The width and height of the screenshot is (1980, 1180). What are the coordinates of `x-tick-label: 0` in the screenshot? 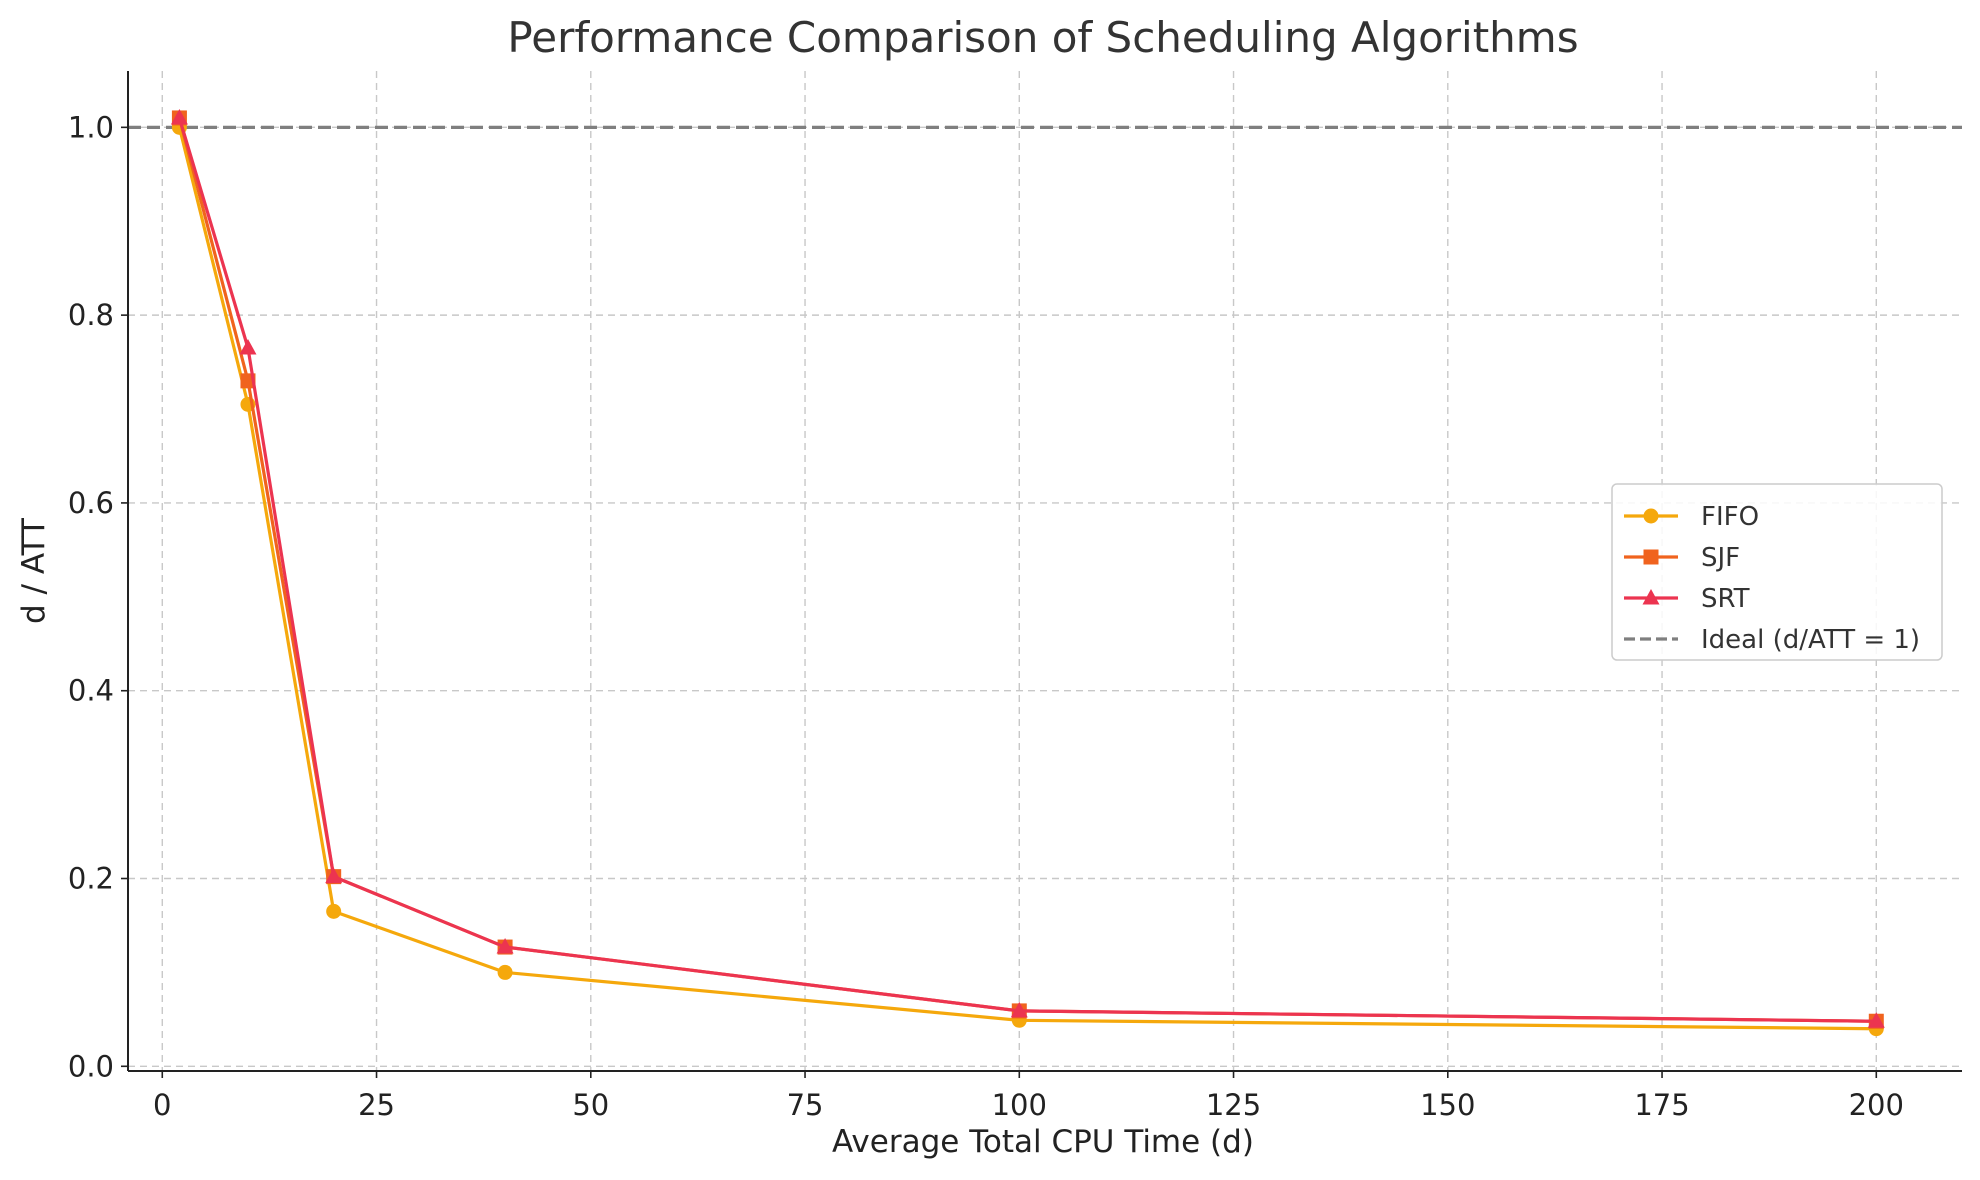 It's located at (162, 1105).